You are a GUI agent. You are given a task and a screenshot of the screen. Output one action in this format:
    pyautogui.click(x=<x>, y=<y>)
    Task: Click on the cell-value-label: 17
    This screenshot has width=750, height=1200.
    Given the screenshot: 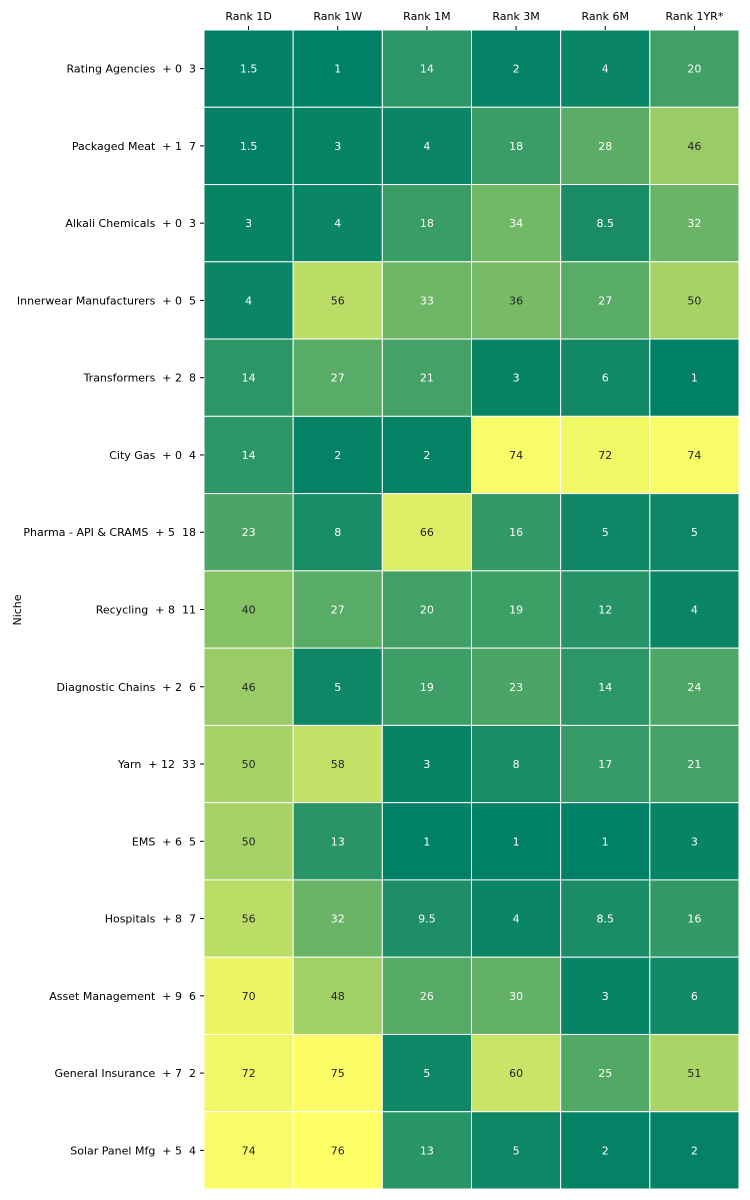 What is the action you would take?
    pyautogui.click(x=605, y=764)
    